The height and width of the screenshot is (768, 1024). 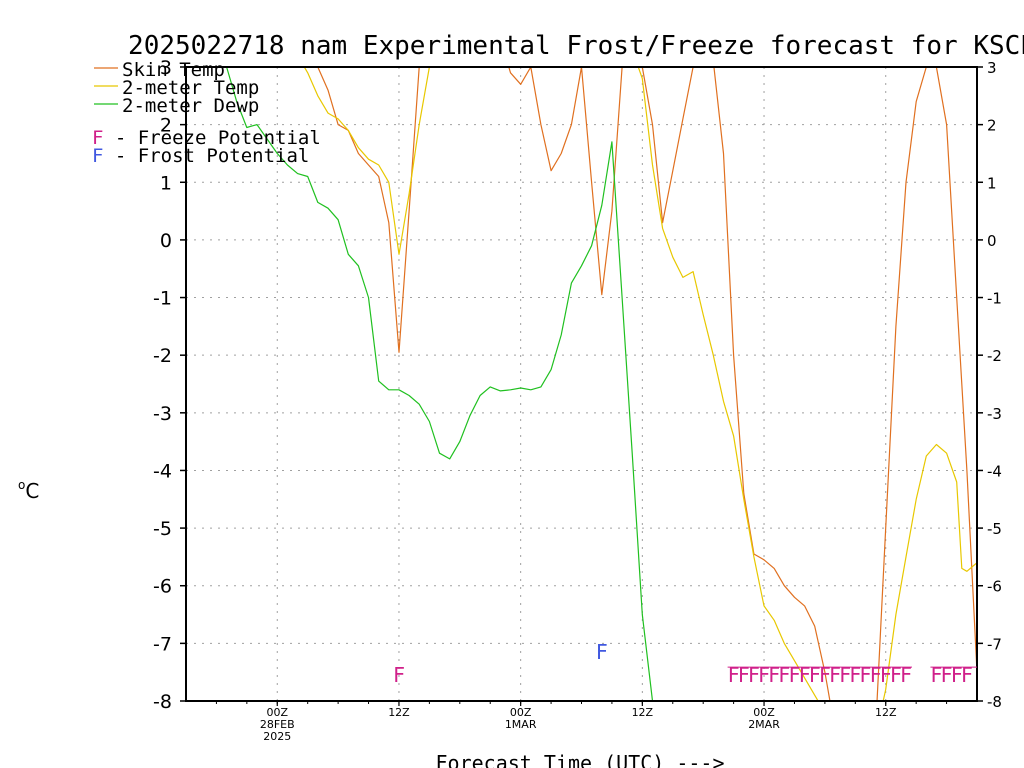 I want to click on y-axis-right: -8 -7 -6 -5 -4 -3 -2 -1 0 1 2 3, so click(x=989, y=385).